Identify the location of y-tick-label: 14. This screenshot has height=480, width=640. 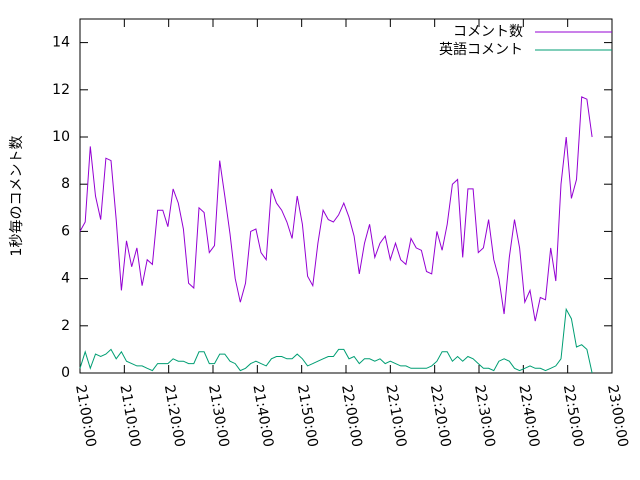
(61, 43).